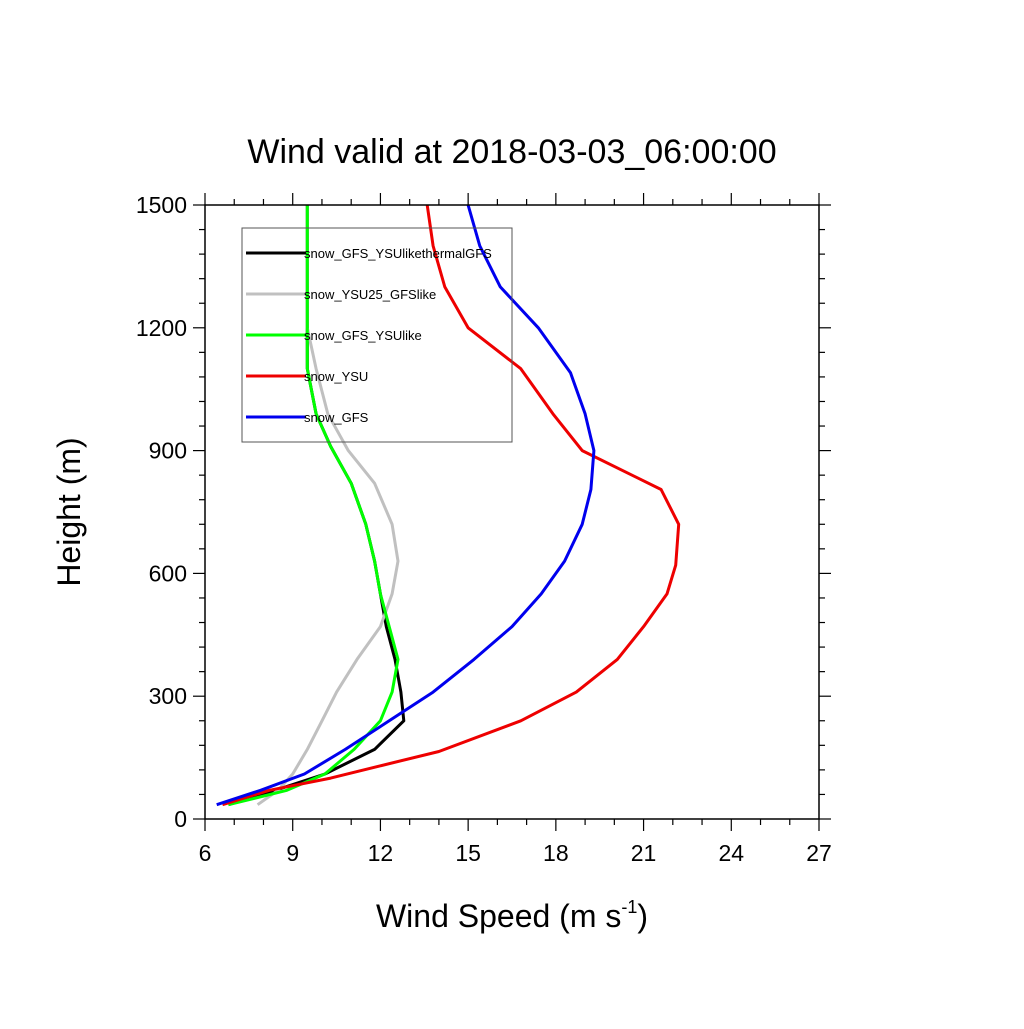 The width and height of the screenshot is (1024, 1029). I want to click on x-tick-label: 12, so click(381, 853).